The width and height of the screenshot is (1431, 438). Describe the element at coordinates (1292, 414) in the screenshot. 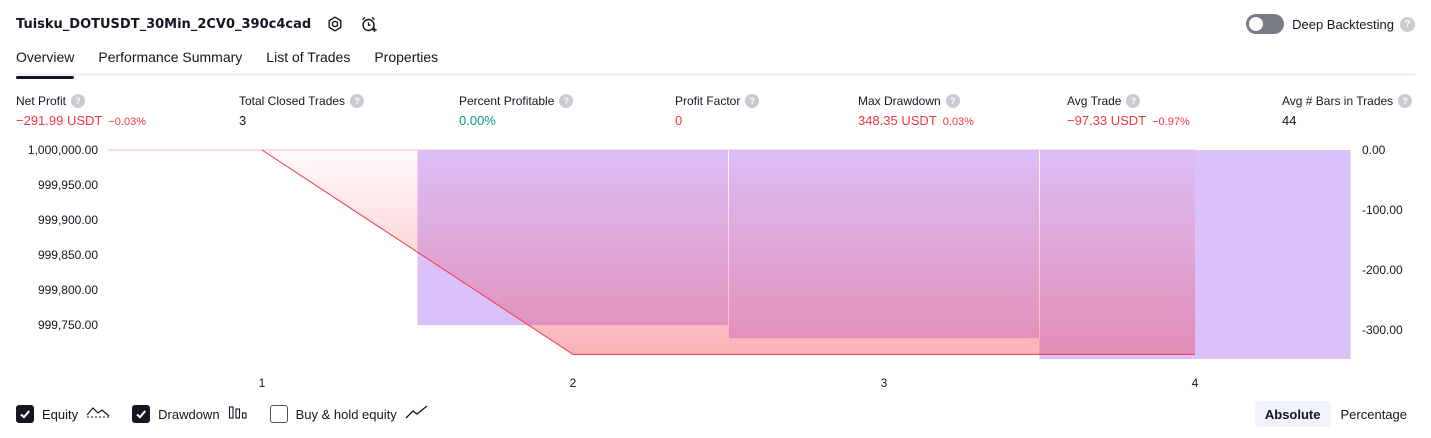

I see `absolute-button: Absolute` at that location.